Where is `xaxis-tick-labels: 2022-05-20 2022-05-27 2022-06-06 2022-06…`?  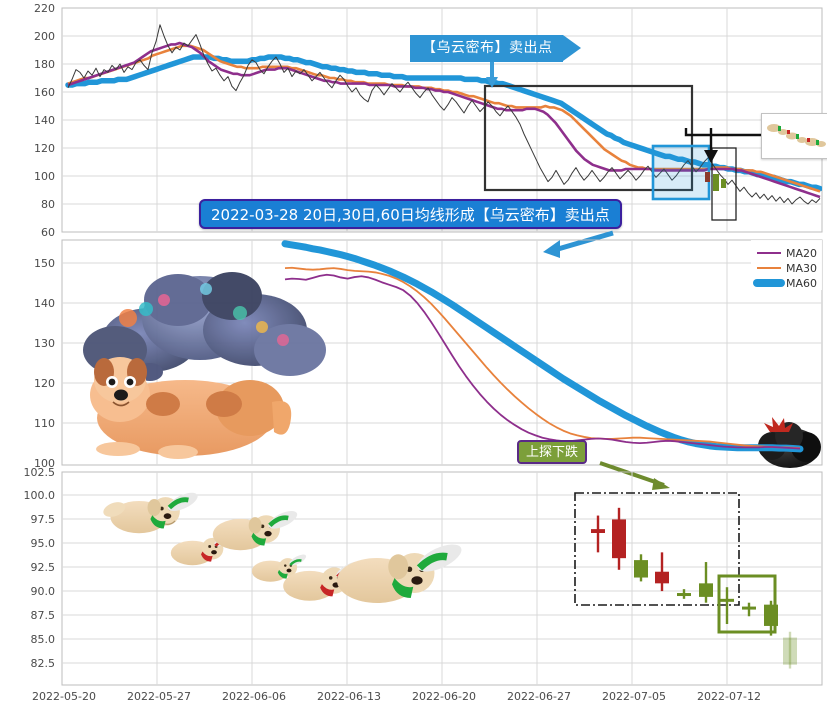
xaxis-tick-labels: 2022-05-20 2022-05-27 2022-06-06 2022-06… is located at coordinates (396, 696).